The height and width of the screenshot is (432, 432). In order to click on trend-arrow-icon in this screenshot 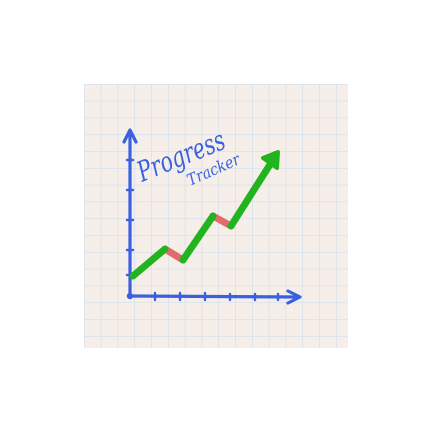, I will do `click(204, 215)`.